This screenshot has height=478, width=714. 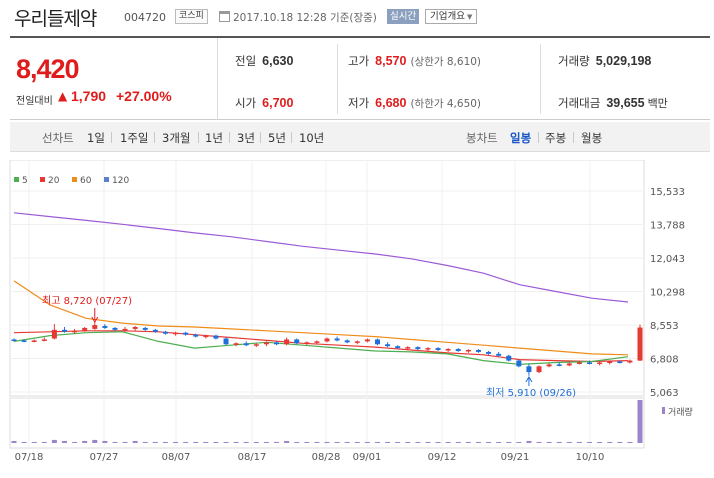 What do you see at coordinates (664, 360) in the screenshot?
I see `y-tick-label: 6,808` at bounding box center [664, 360].